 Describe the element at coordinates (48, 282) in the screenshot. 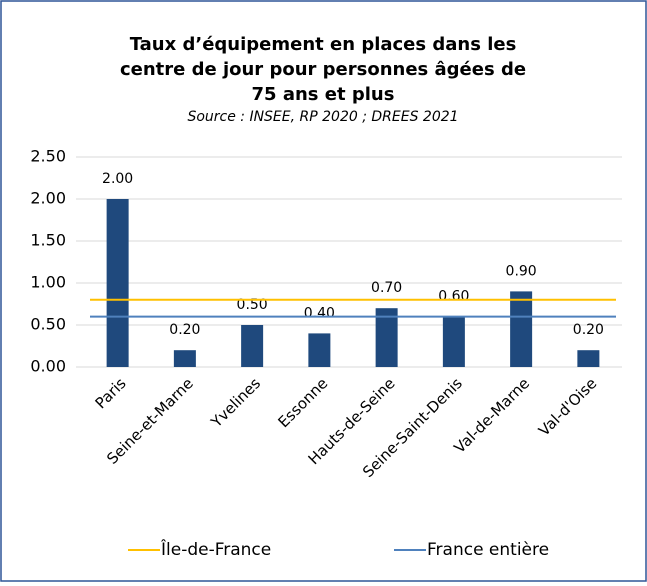

I see `y-tick-label: 1.00` at that location.